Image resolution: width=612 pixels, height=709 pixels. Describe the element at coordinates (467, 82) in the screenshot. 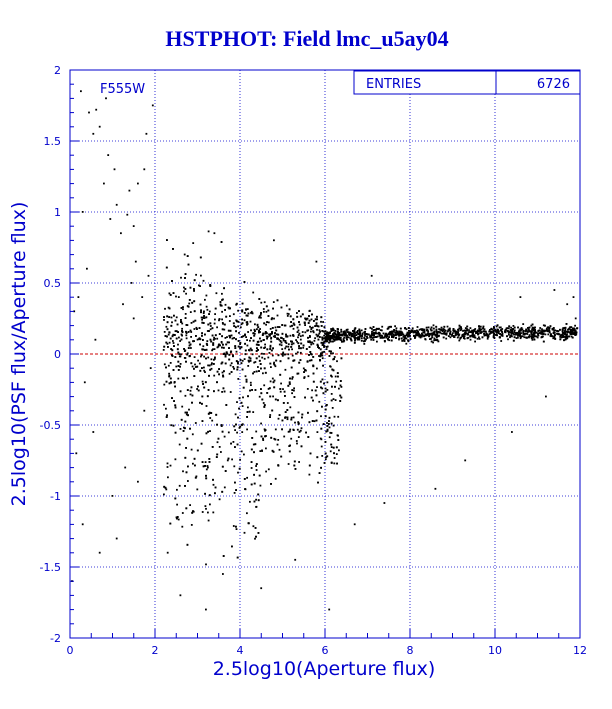

I see `stats-box-frame` at that location.